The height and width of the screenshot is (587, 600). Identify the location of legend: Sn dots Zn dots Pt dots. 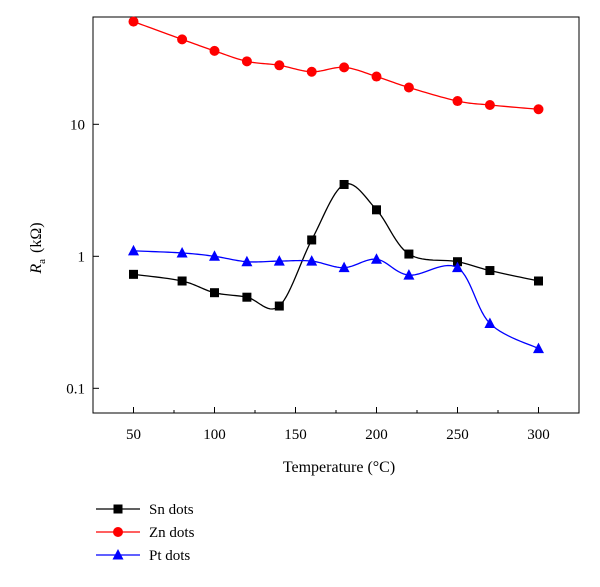
(145, 533).